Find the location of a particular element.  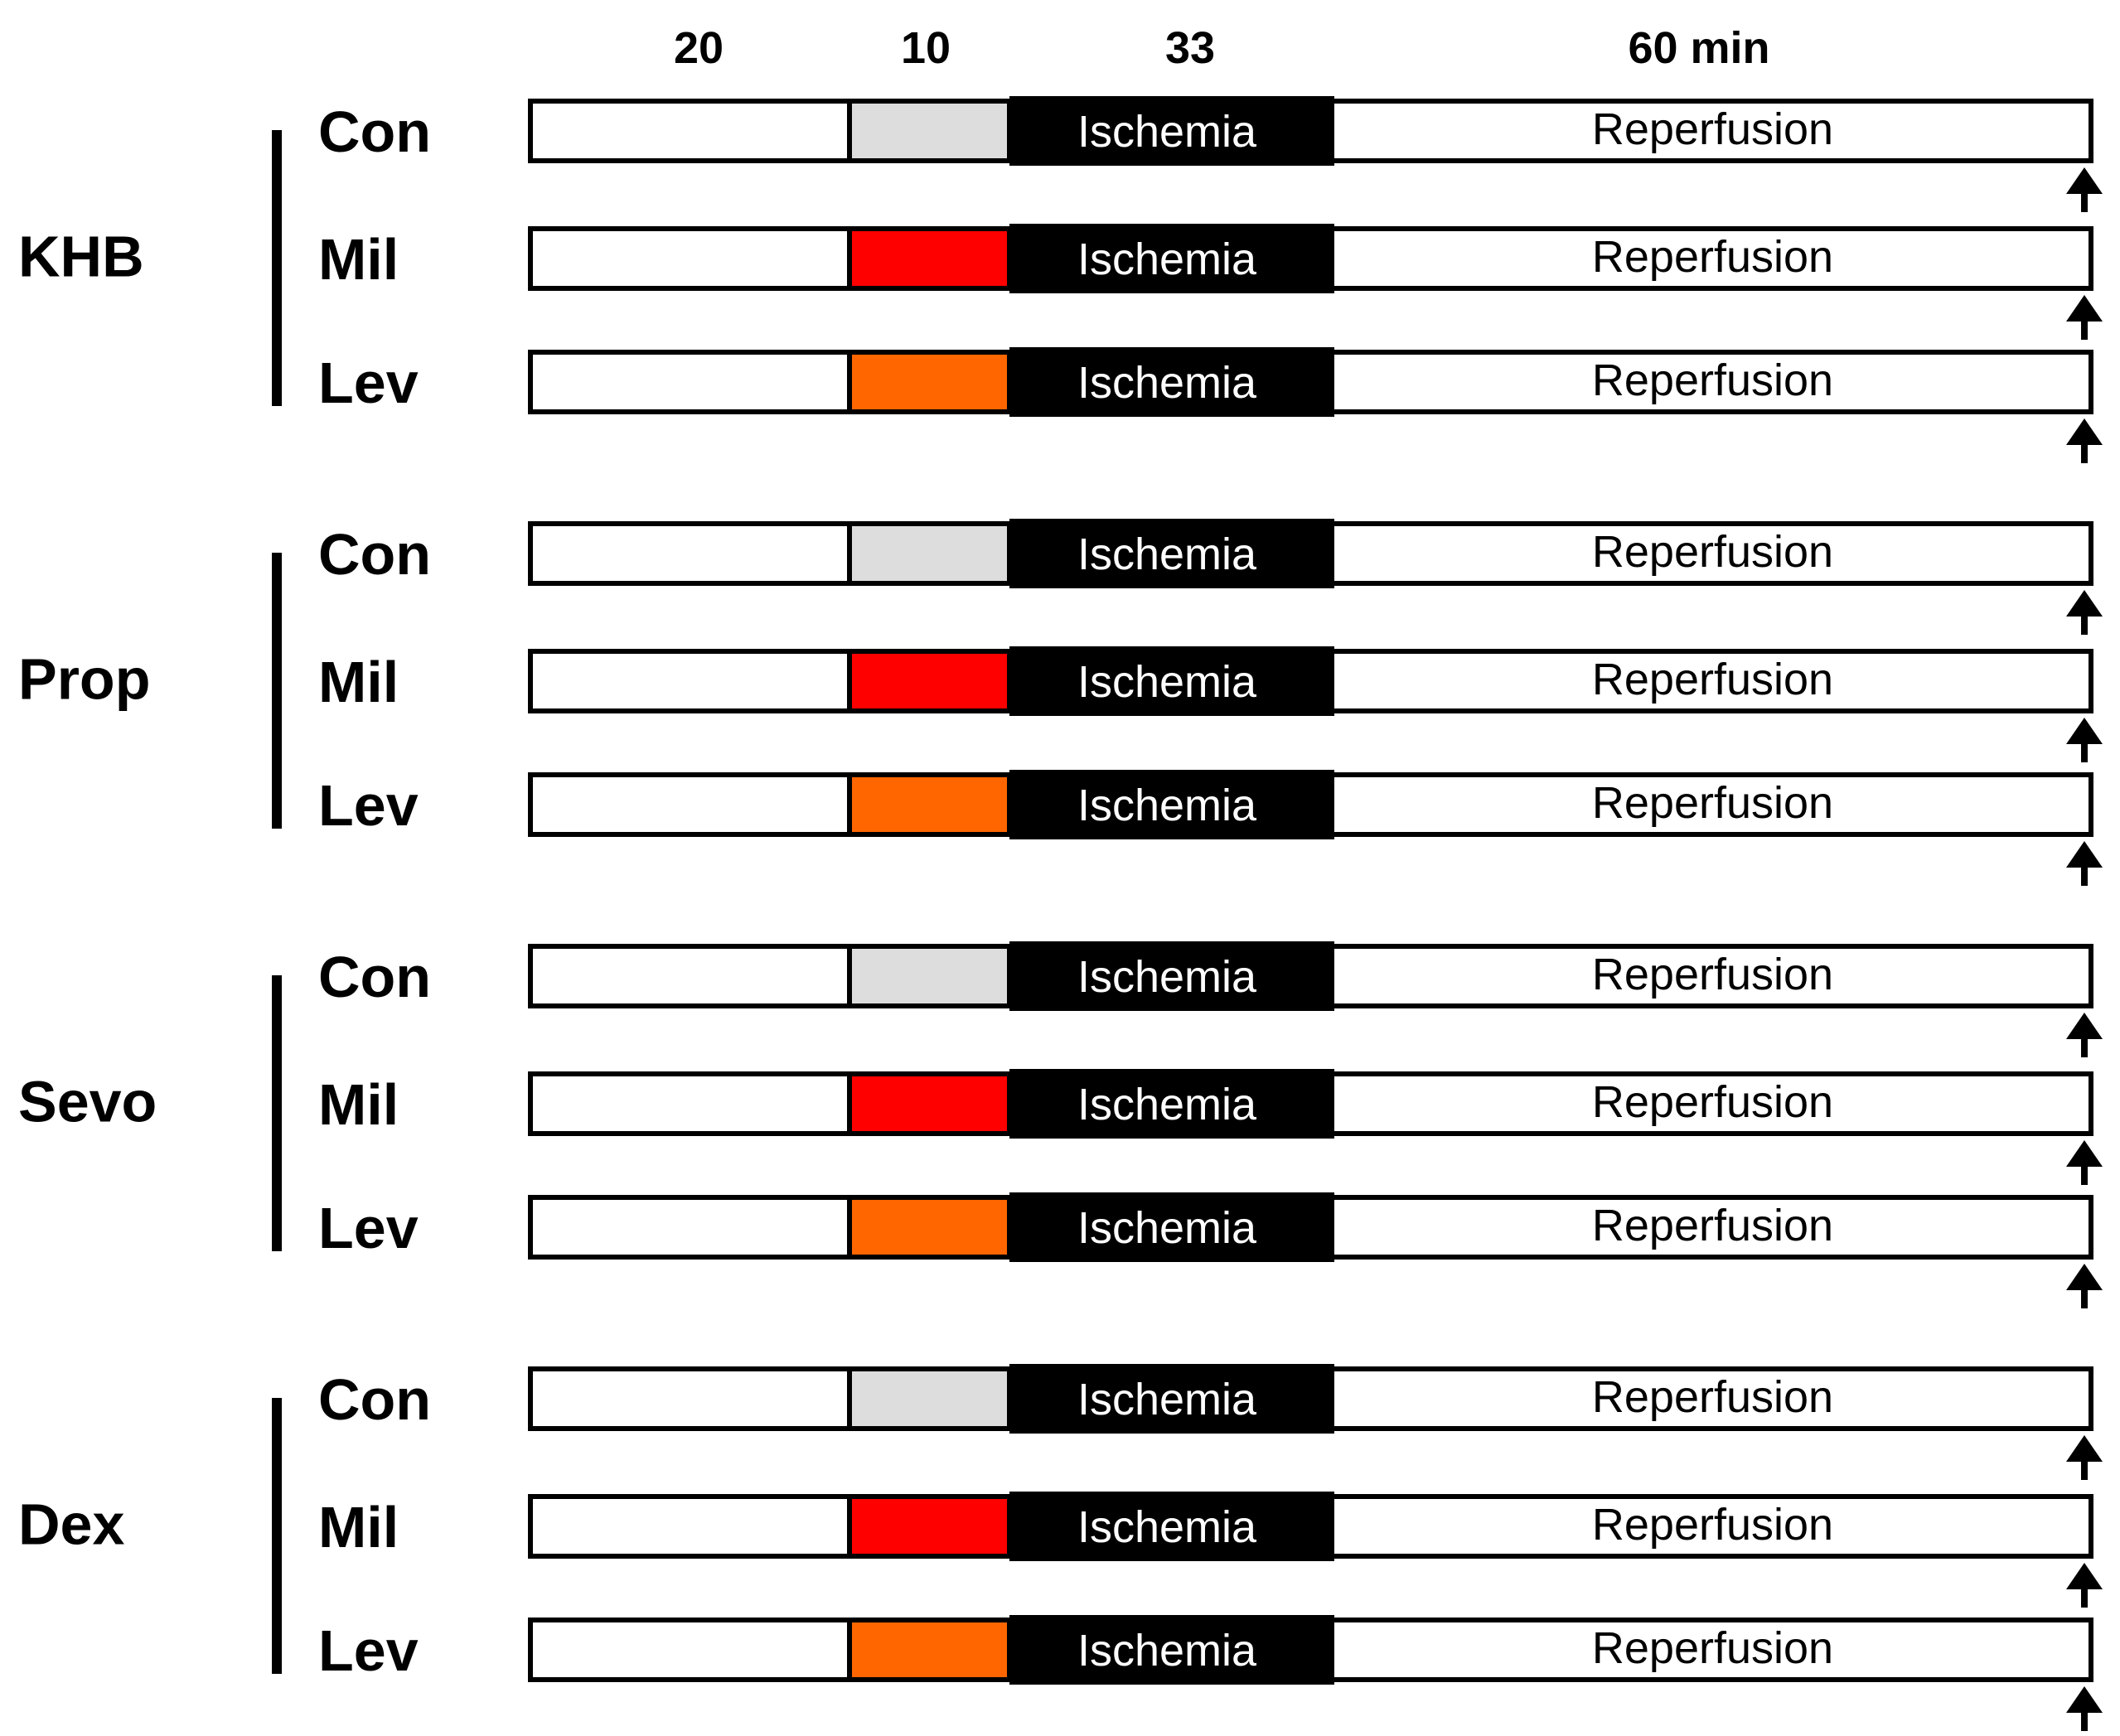

timeline-header-label: 10 is located at coordinates (926, 48).